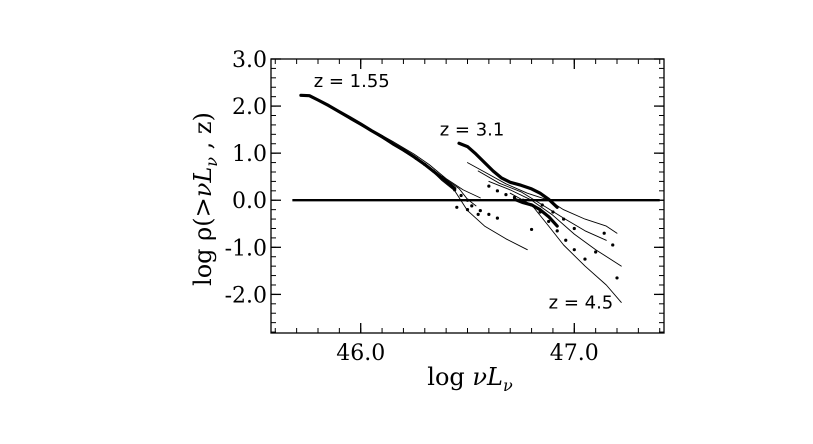 The image size is (813, 444). I want to click on y-axis-title: log ρ(>νLν , z), so click(205, 199).